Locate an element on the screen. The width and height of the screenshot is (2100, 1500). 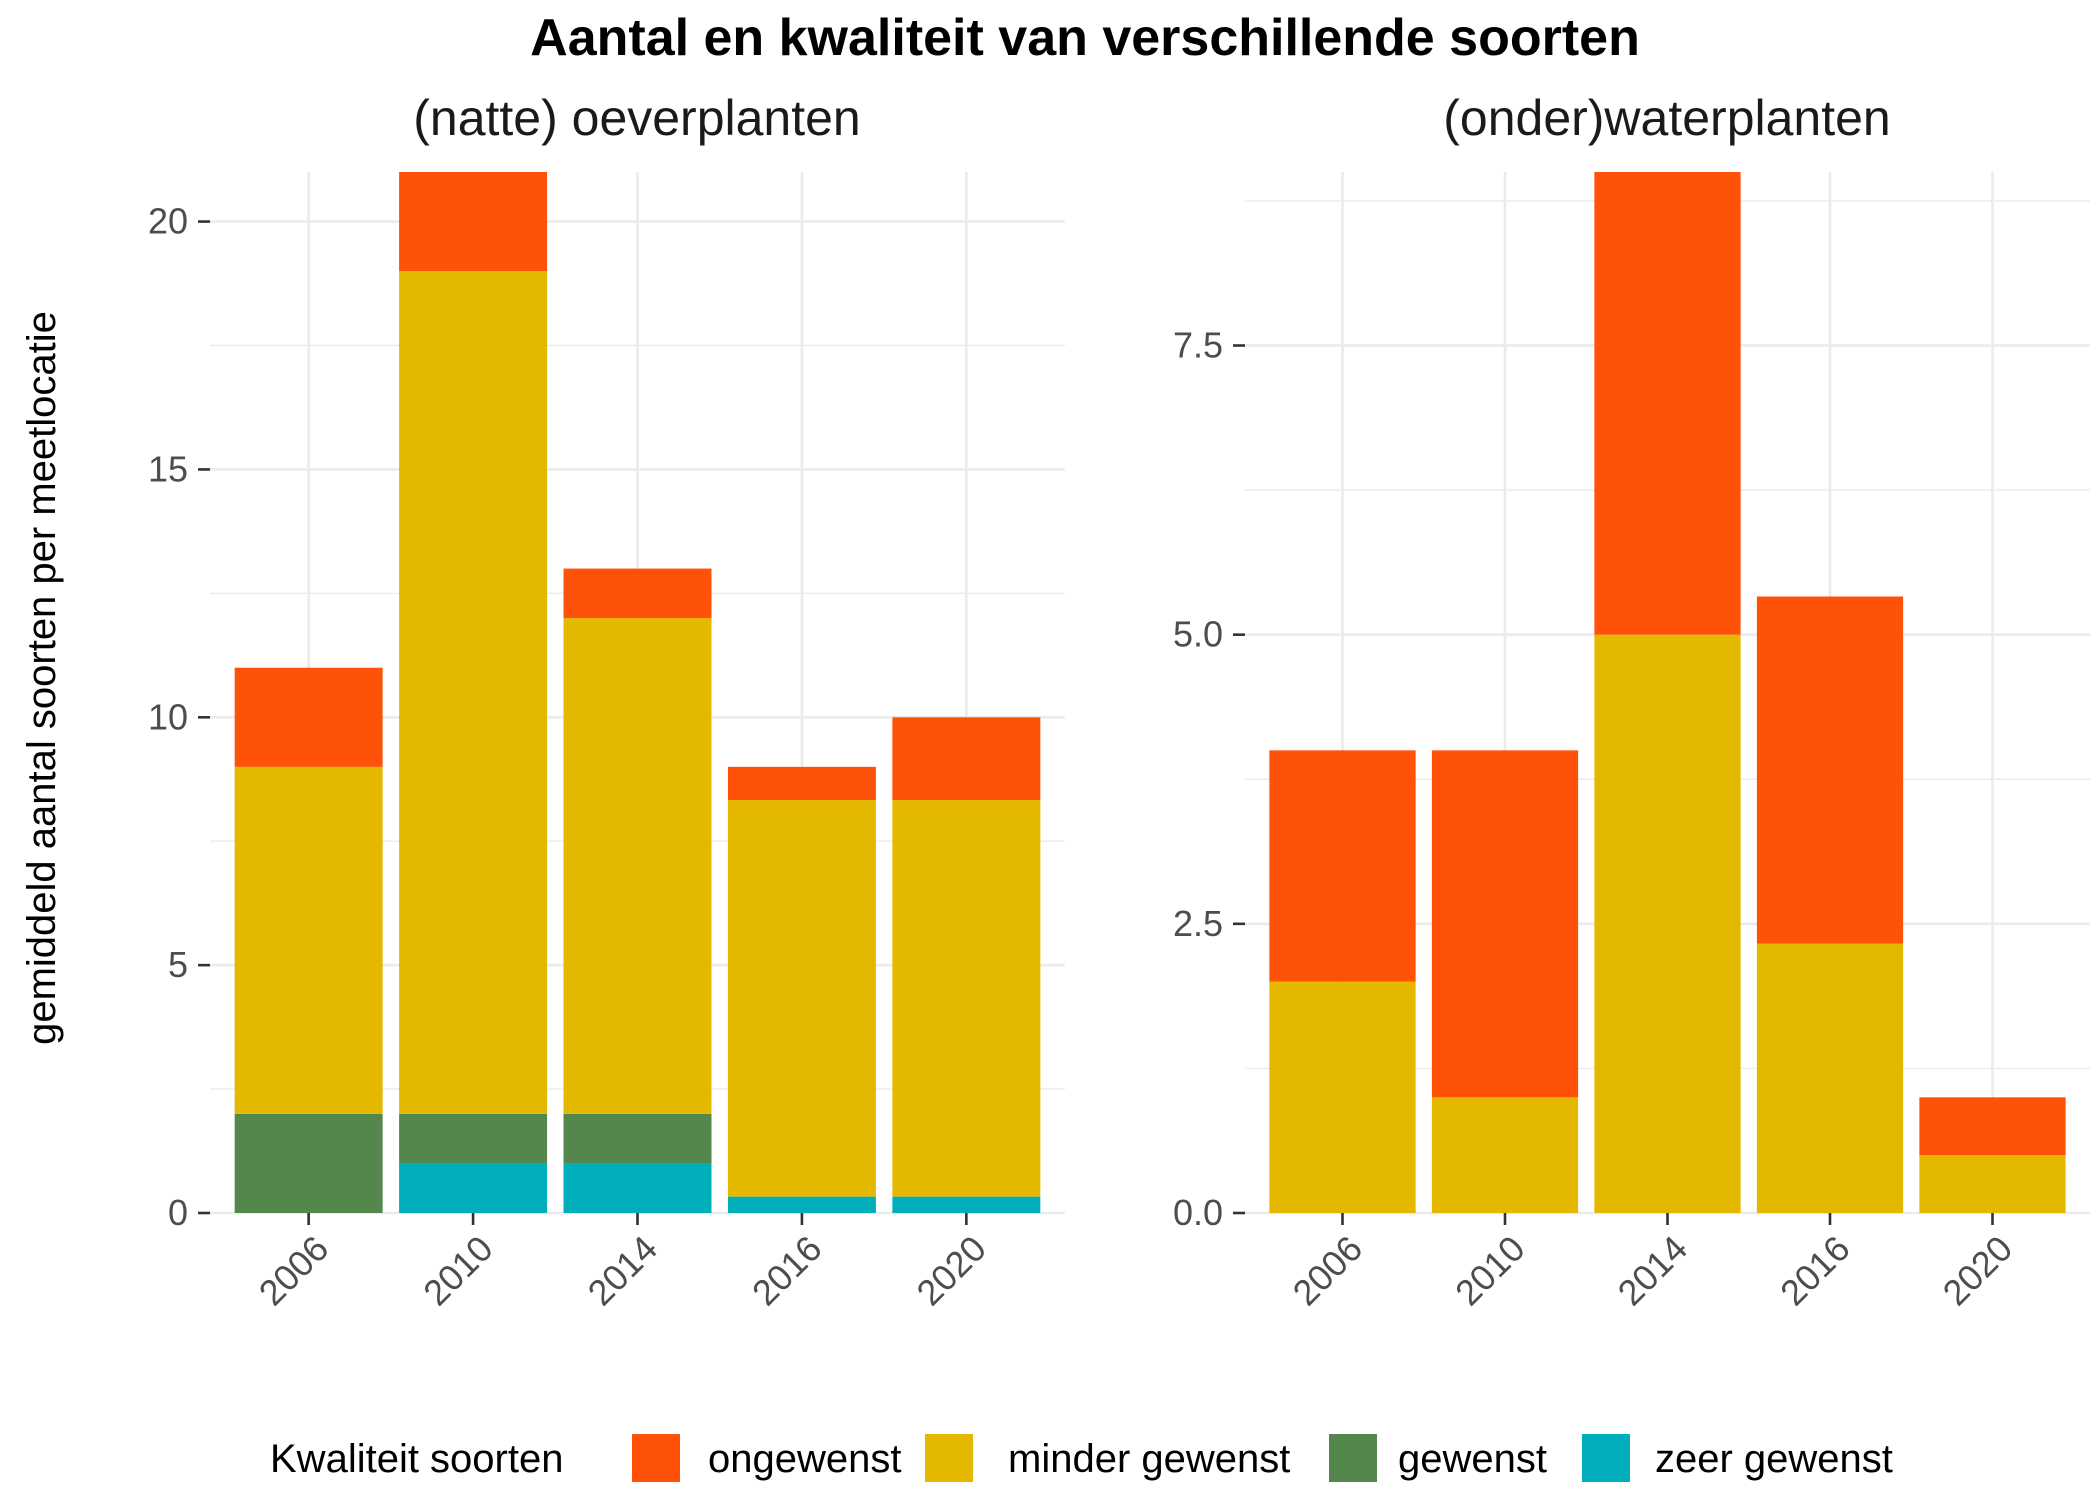
panel-title: (natte) oeverplanten is located at coordinates (637, 118).